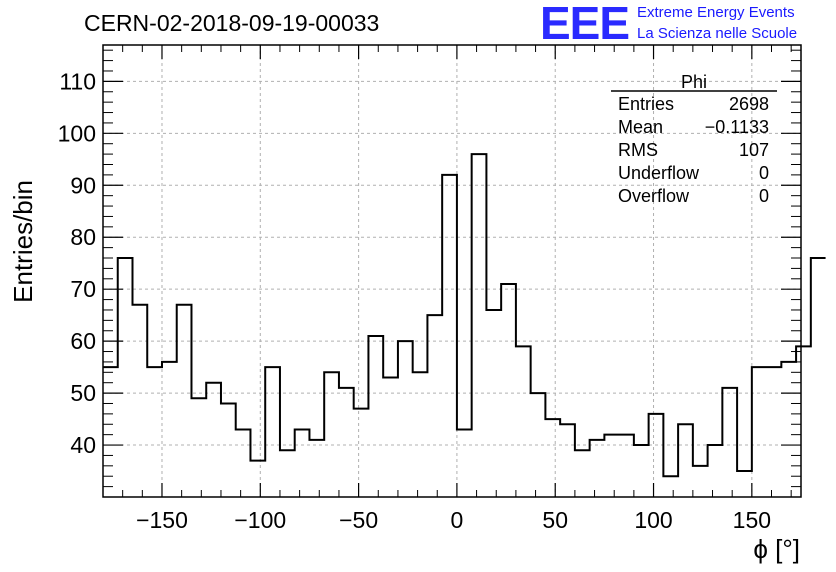 This screenshot has width=836, height=572. Describe the element at coordinates (260, 520) in the screenshot. I see `x-tick-label: −100` at that location.